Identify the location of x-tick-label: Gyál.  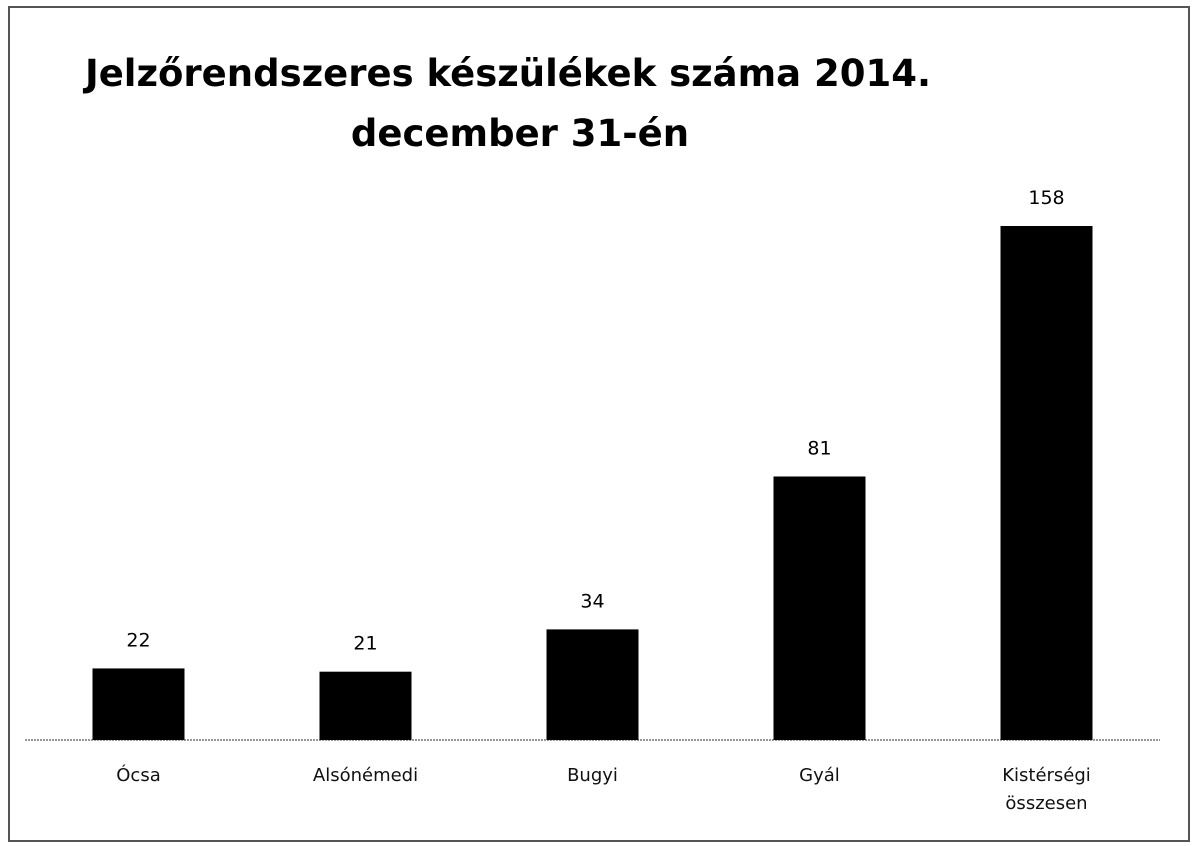
(819, 775).